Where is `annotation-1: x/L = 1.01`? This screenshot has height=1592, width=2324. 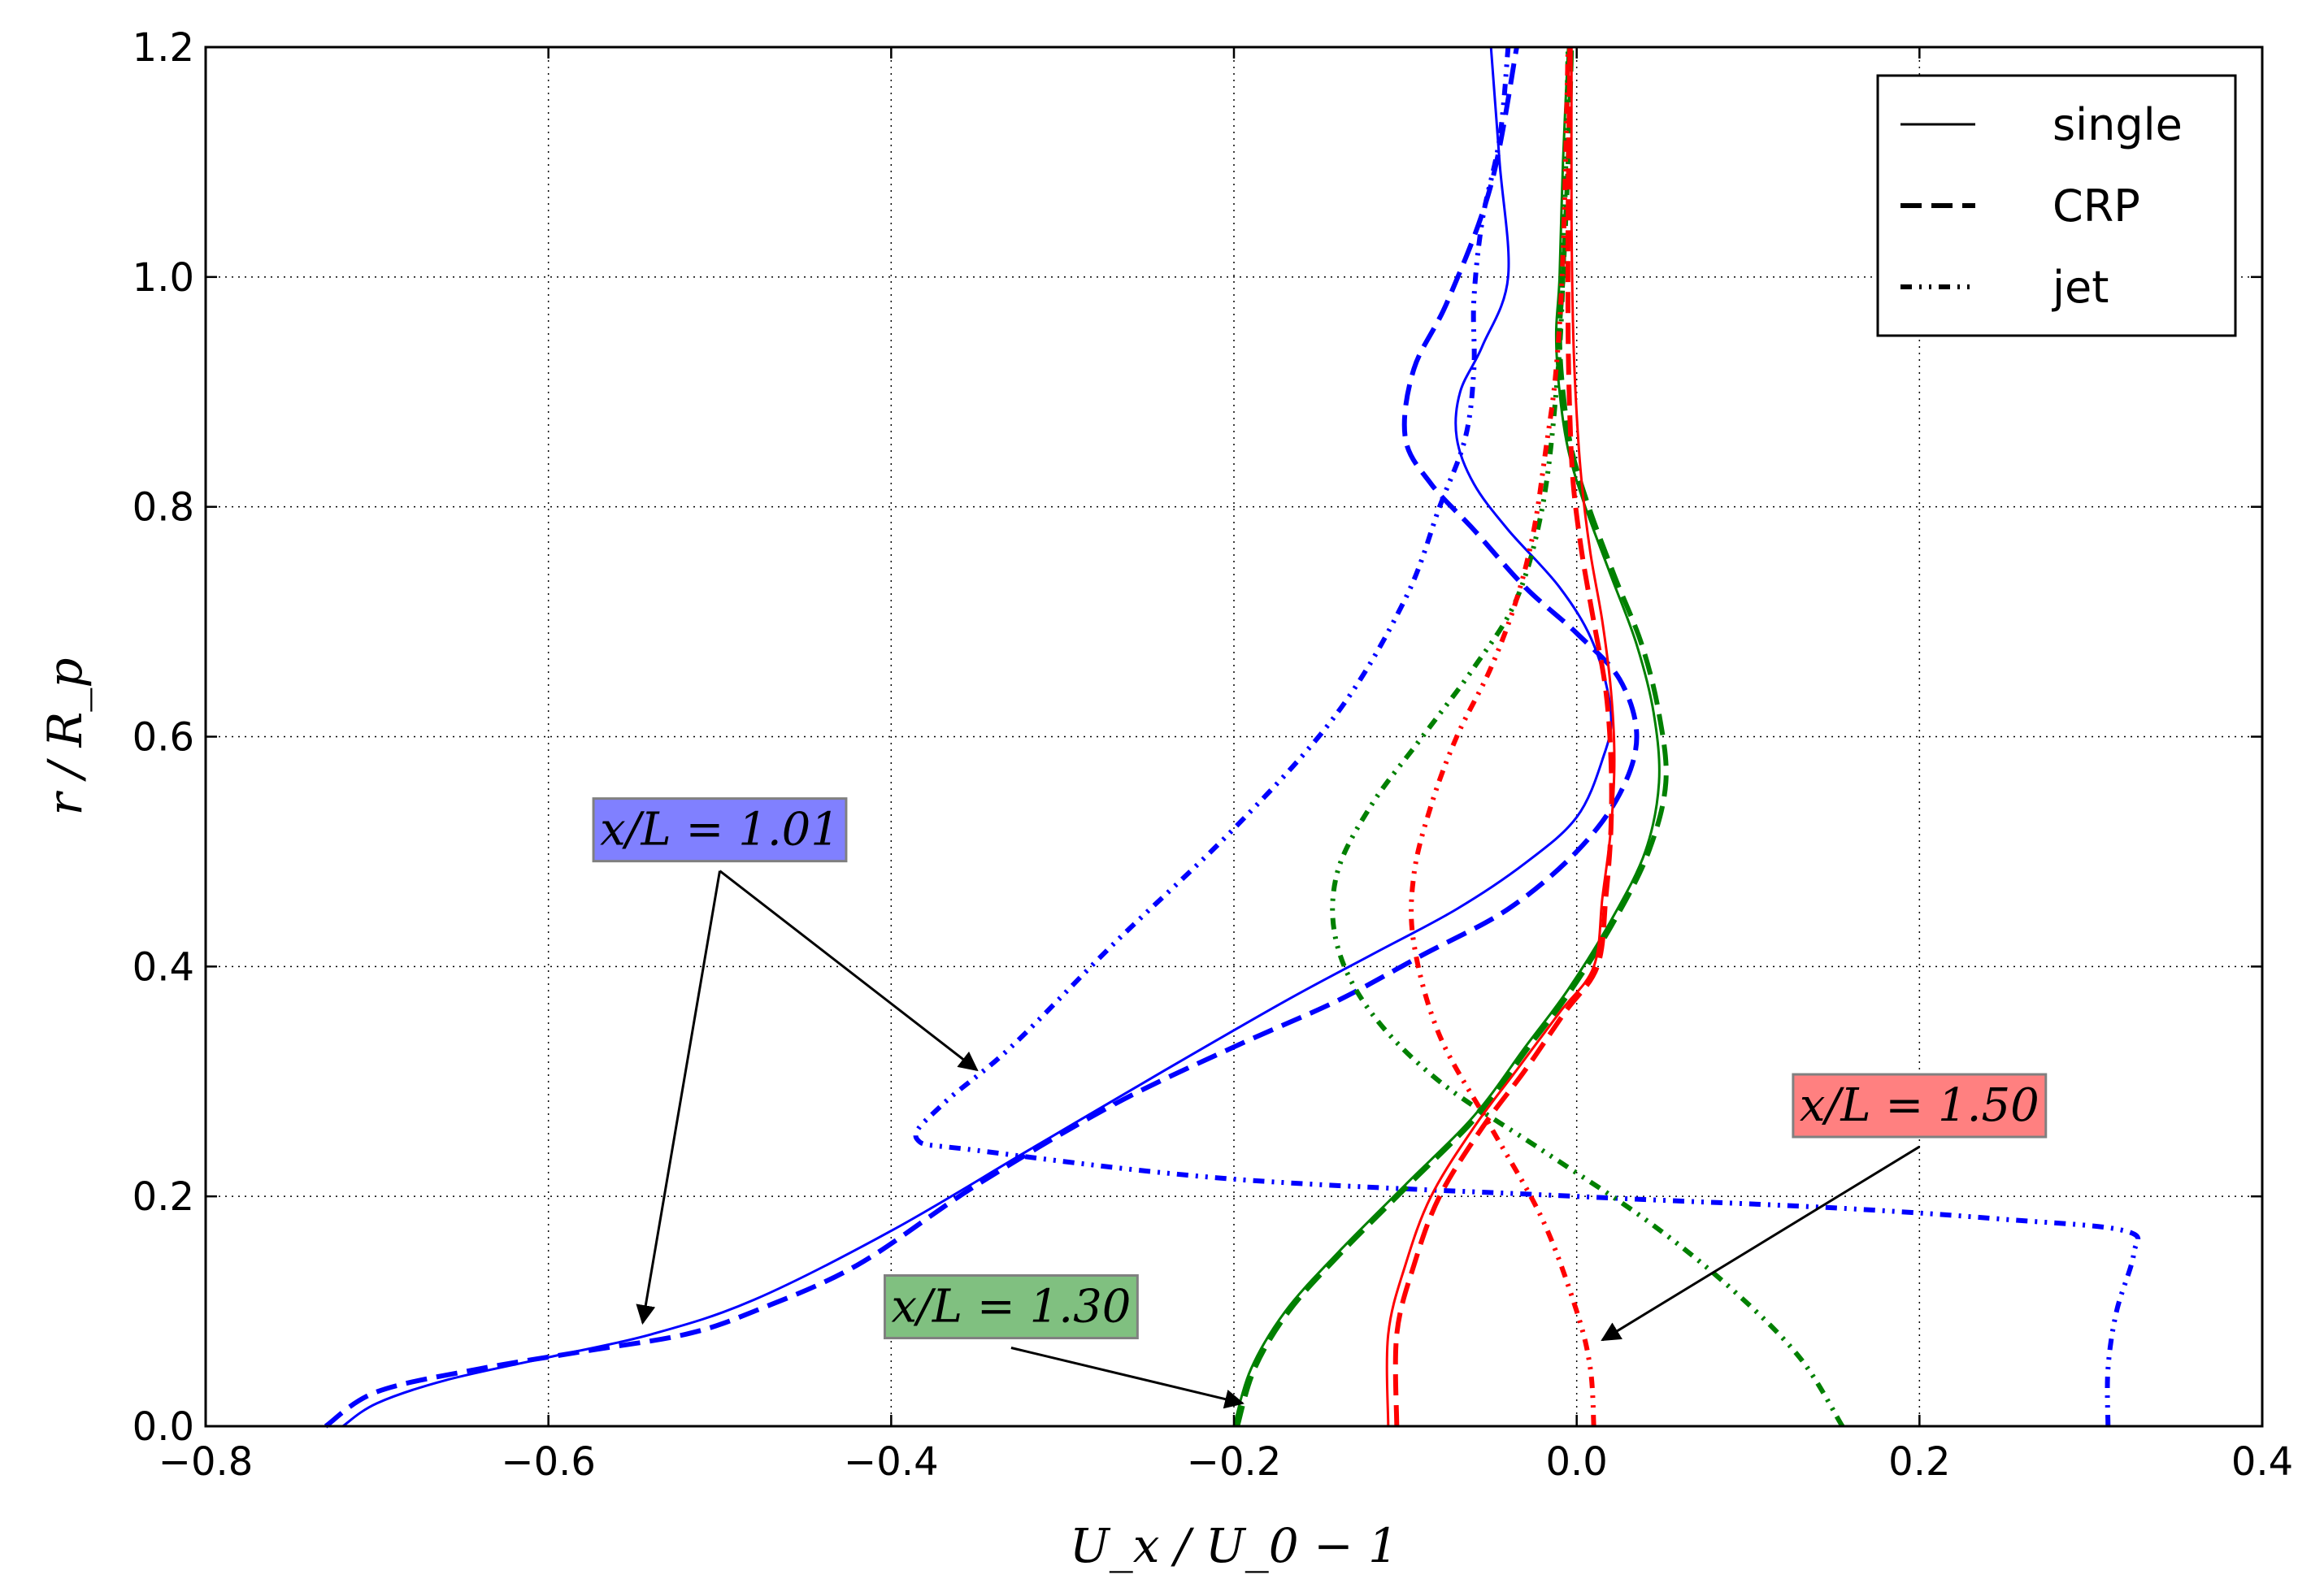
annotation-1: x/L = 1.01 is located at coordinates (785, 1061).